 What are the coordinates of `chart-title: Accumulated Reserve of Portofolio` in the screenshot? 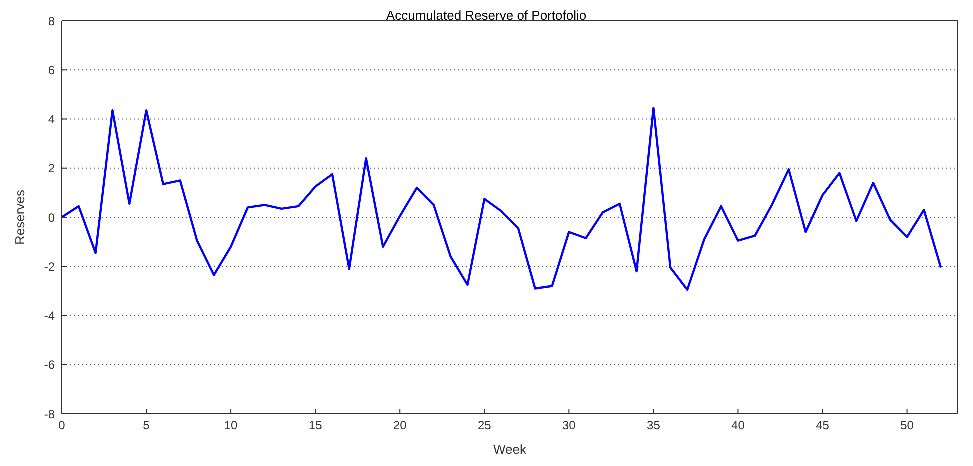 It's located at (486, 15).